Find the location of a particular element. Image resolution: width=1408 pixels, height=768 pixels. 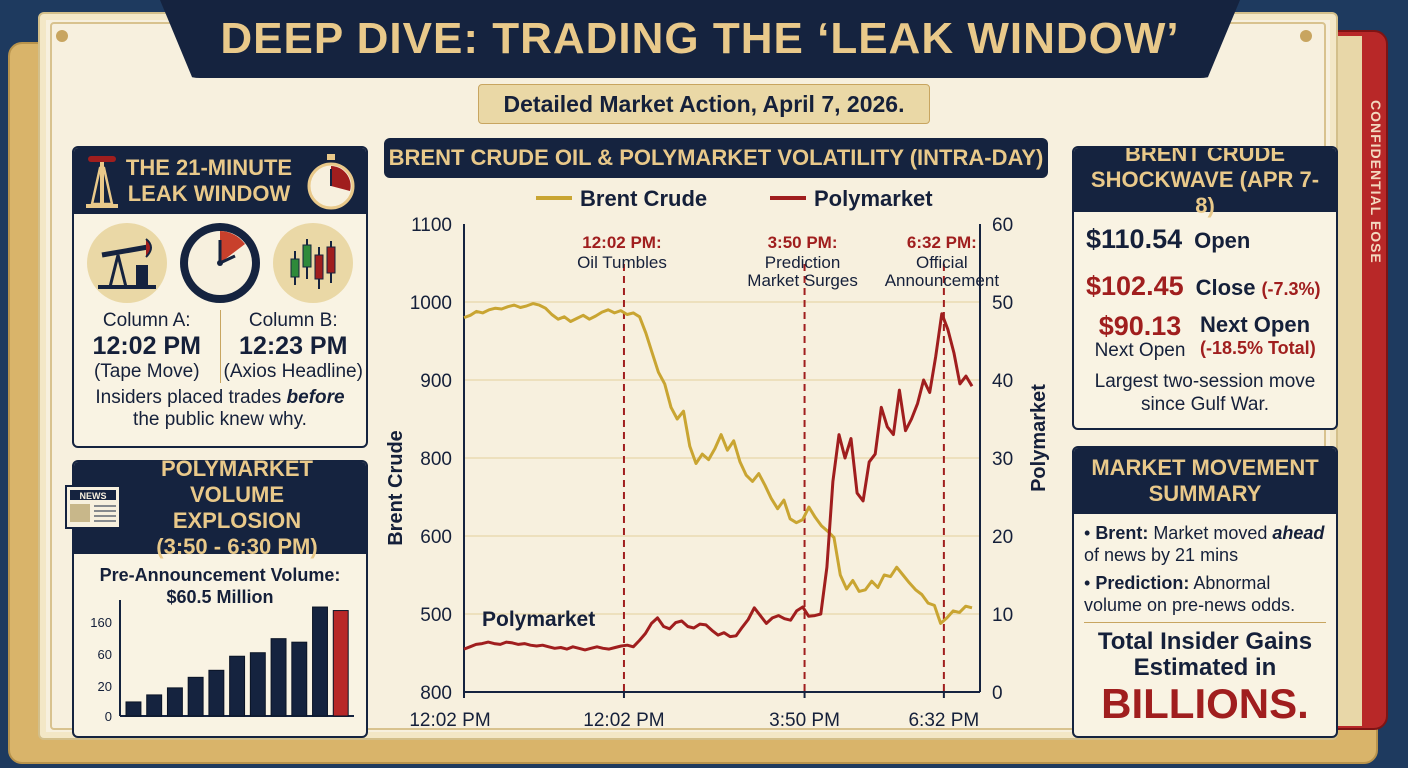

shock-row-close: $102.45 Close (-7.3%) is located at coordinates (1205, 286).